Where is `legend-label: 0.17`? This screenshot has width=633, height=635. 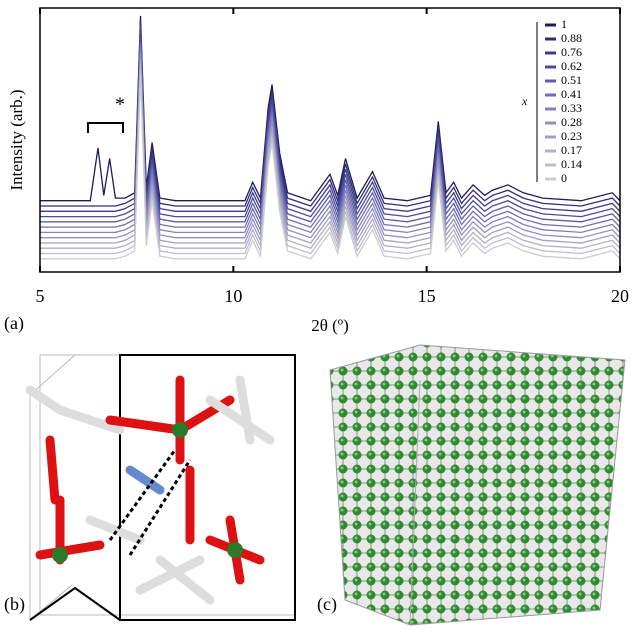 legend-label: 0.17 is located at coordinates (571, 150).